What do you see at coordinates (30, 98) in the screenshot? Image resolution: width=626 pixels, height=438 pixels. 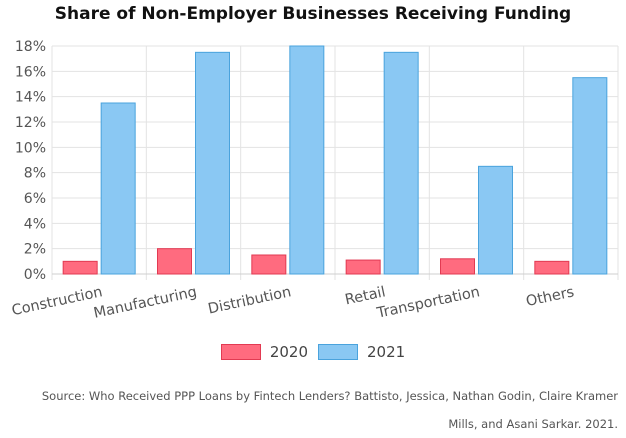 I see `y-tick-label: 14%` at bounding box center [30, 98].